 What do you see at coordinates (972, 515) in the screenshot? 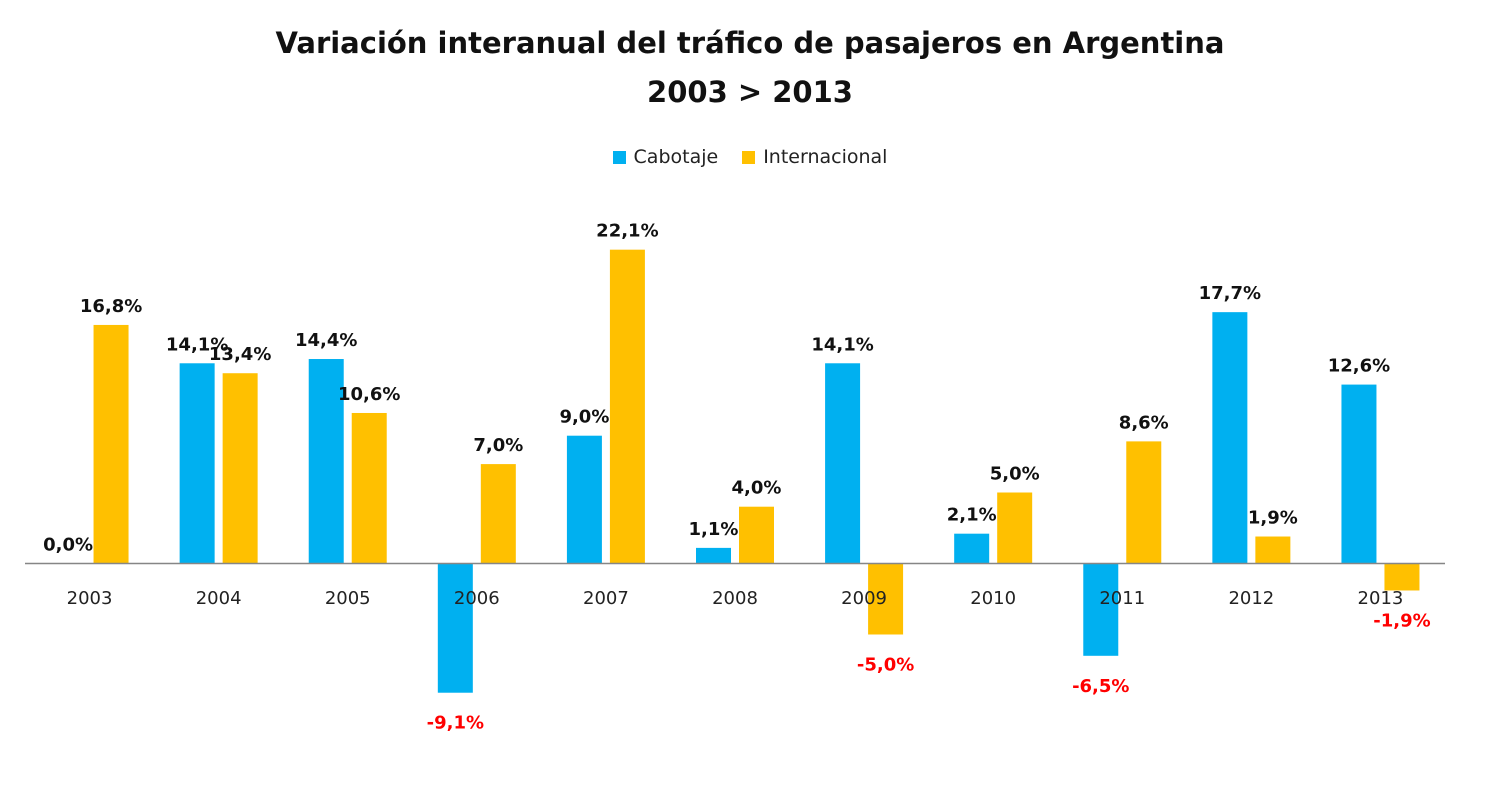
I see `data-label-cabotaje-2010: 2,1%` at bounding box center [972, 515].